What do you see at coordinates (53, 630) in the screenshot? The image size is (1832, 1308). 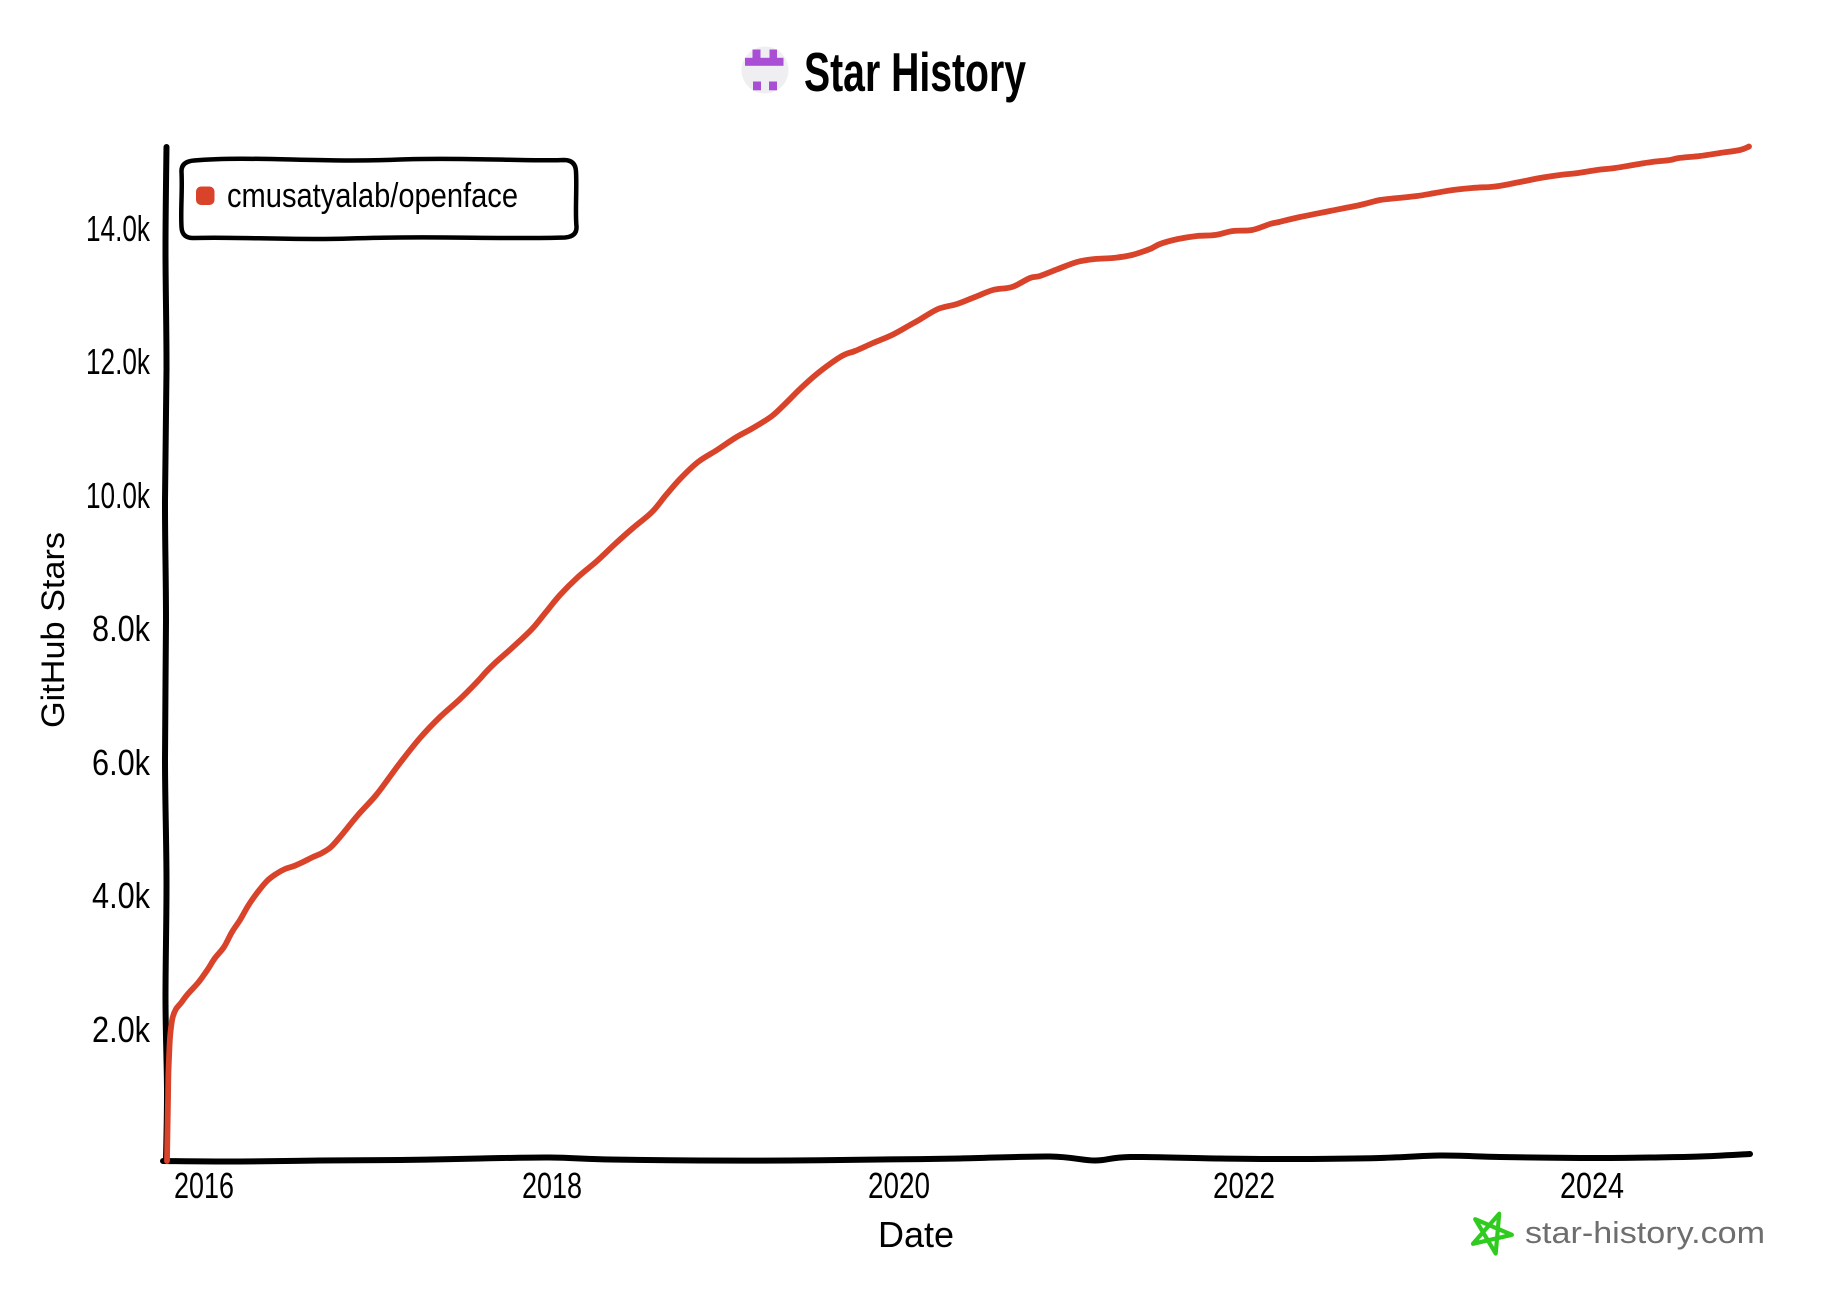 I see `svg-text: GitHub Stars` at bounding box center [53, 630].